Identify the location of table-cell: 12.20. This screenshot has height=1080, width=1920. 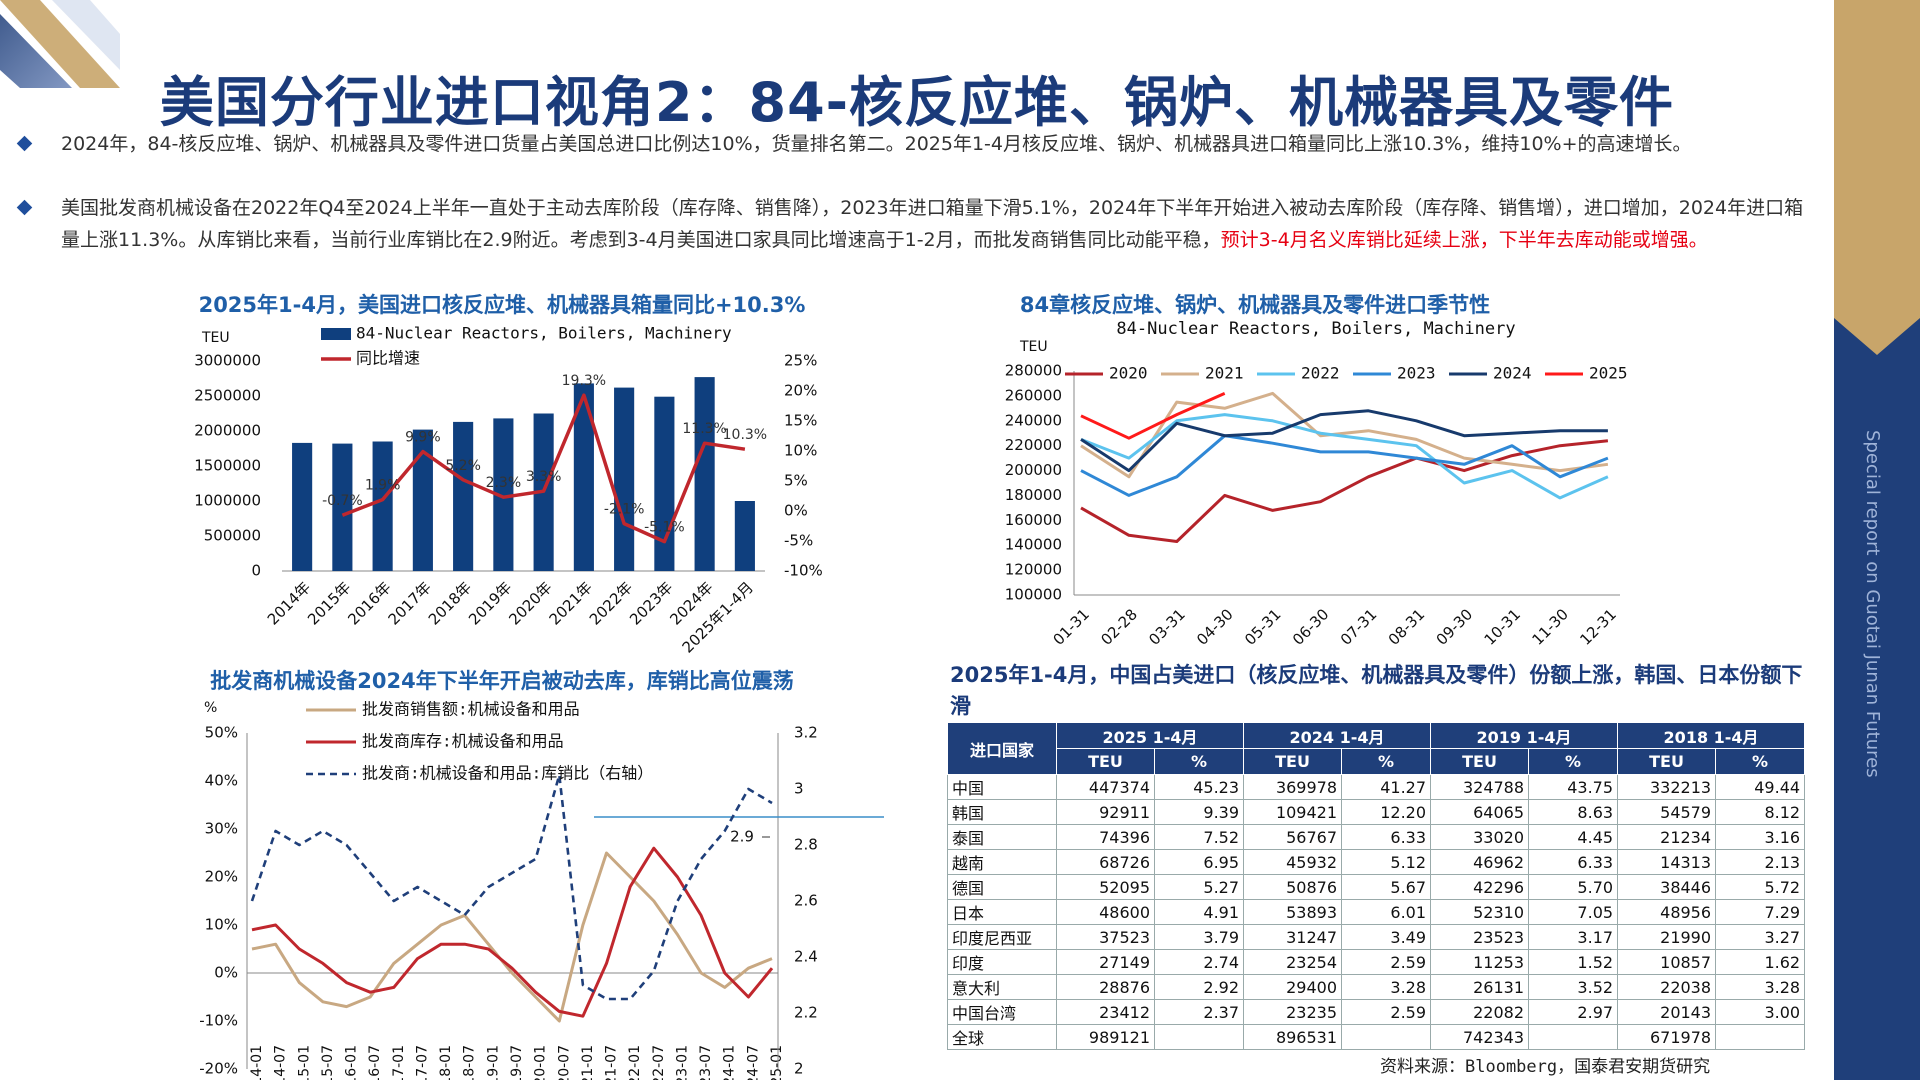
(1386, 812).